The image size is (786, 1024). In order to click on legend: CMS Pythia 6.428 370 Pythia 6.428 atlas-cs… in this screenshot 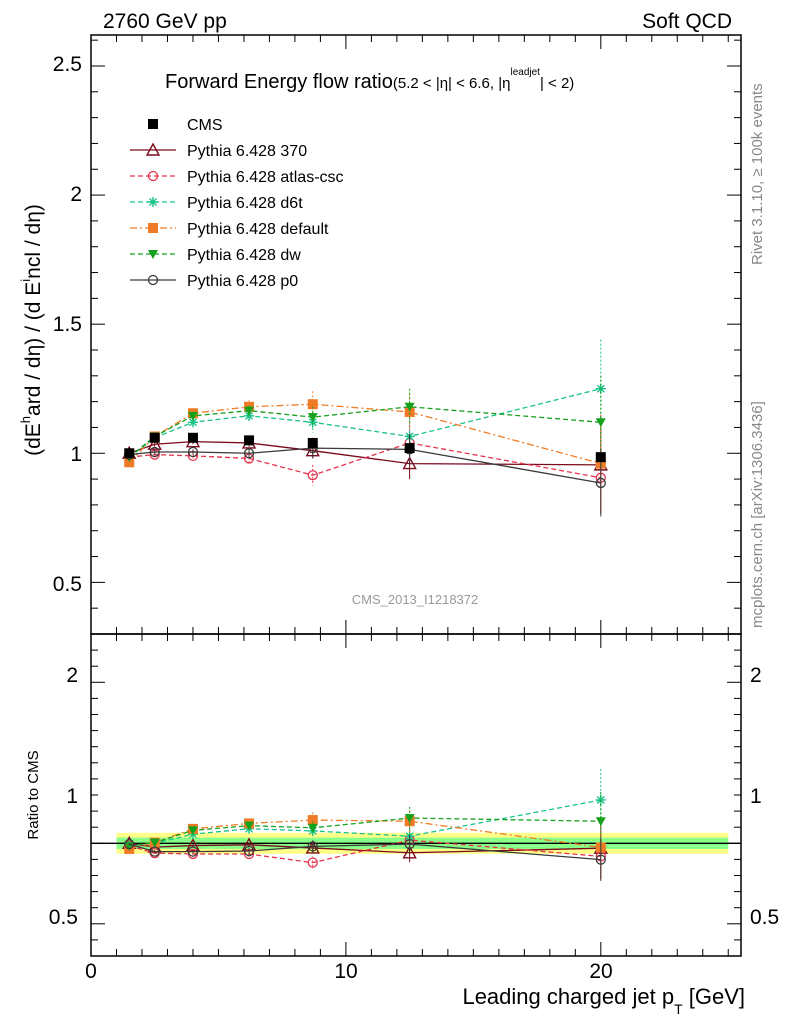, I will do `click(237, 203)`.